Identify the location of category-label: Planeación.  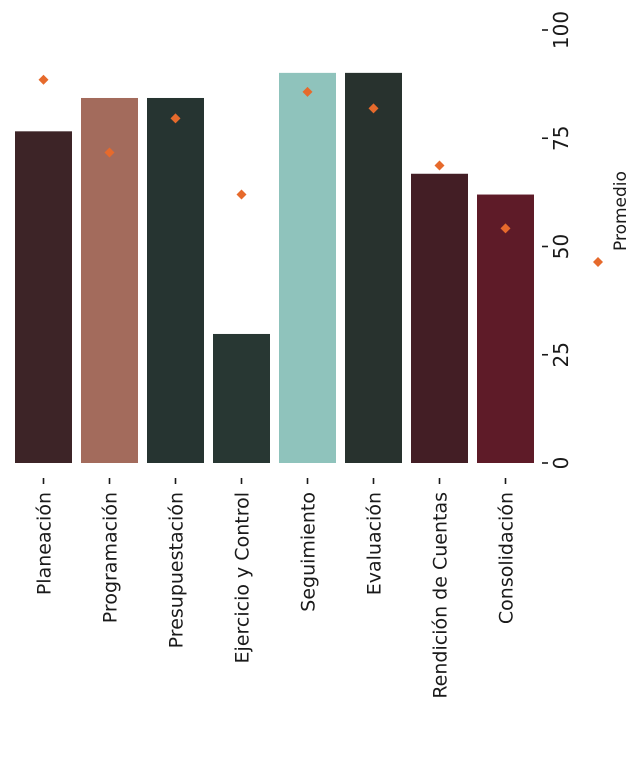
(45, 543).